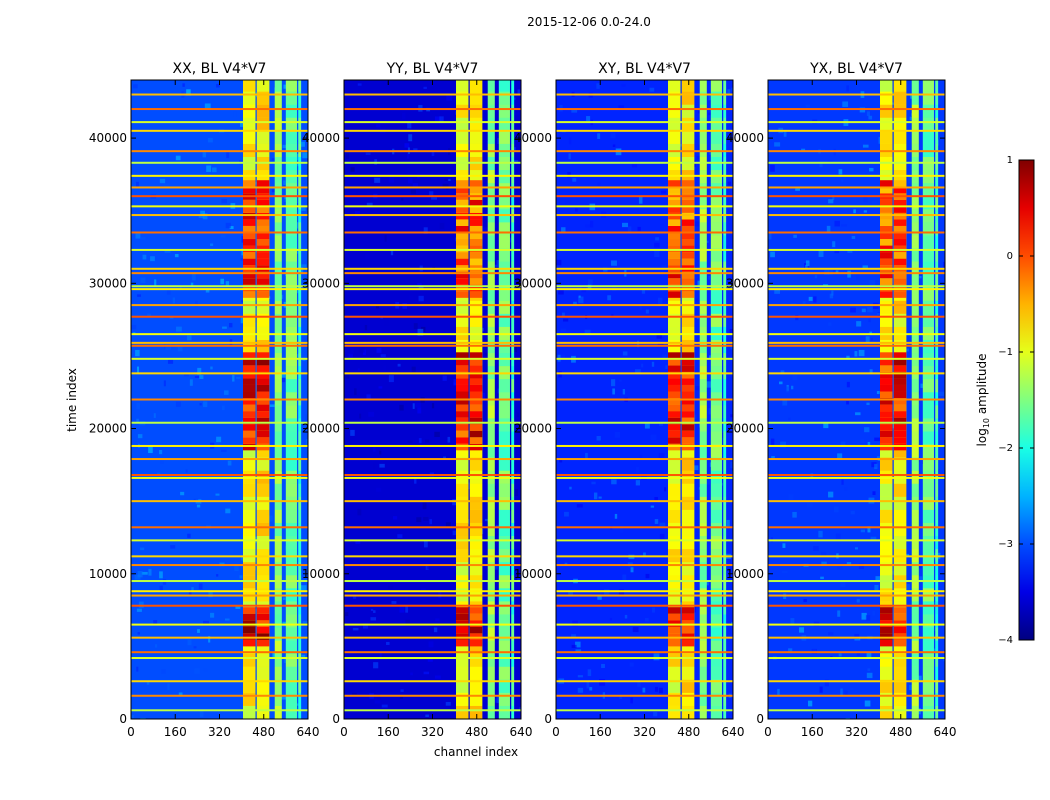  What do you see at coordinates (644, 69) in the screenshot?
I see `panel-title: XY, BL V4*V7` at bounding box center [644, 69].